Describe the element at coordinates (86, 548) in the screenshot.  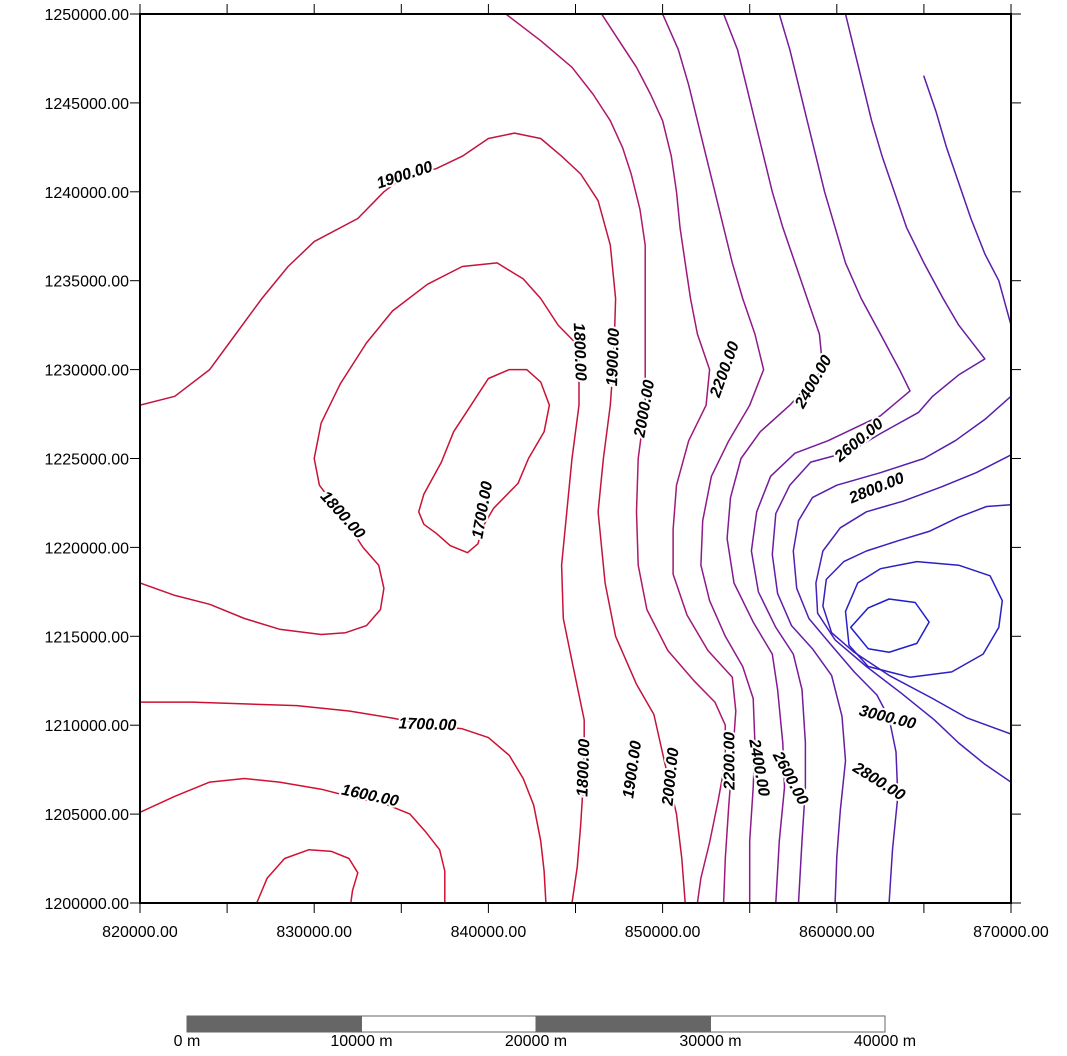
I see `y-tick-label: 1220000.00` at that location.